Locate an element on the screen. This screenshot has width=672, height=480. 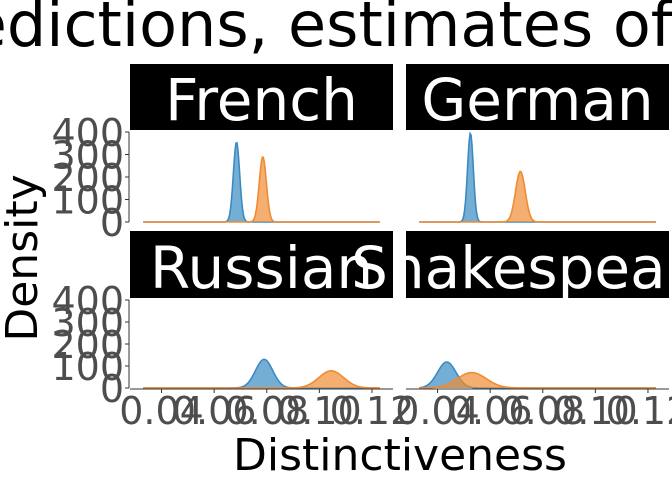
facet-strip-label: Shakespeare is located at coordinates (511, 268).